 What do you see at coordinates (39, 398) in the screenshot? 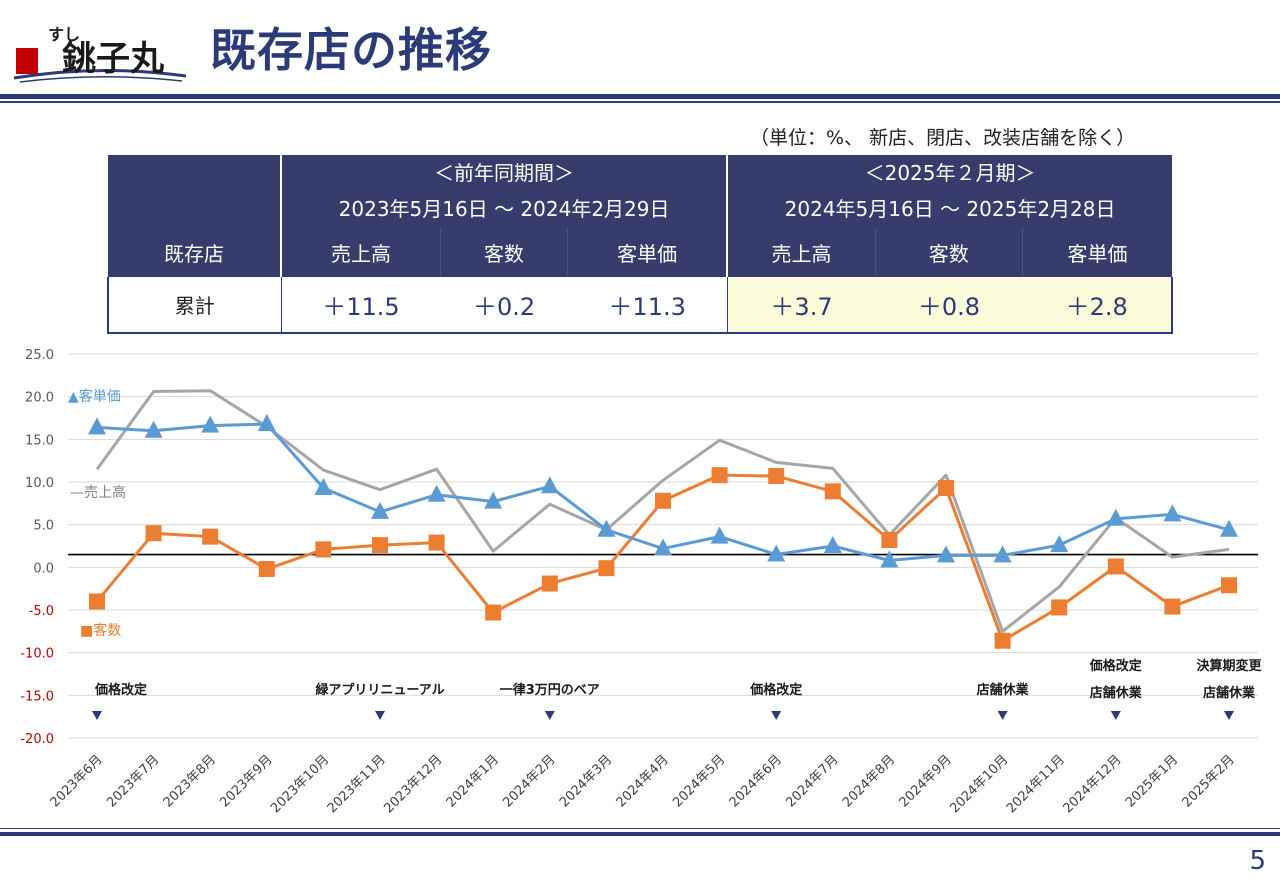
I see `y-tick-label: 20.0` at bounding box center [39, 398].